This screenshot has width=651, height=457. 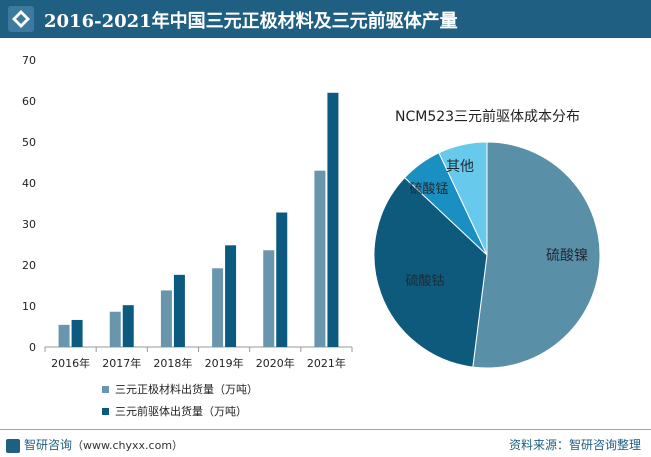 I want to click on x-tick-label: 2019年, so click(x=224, y=363).